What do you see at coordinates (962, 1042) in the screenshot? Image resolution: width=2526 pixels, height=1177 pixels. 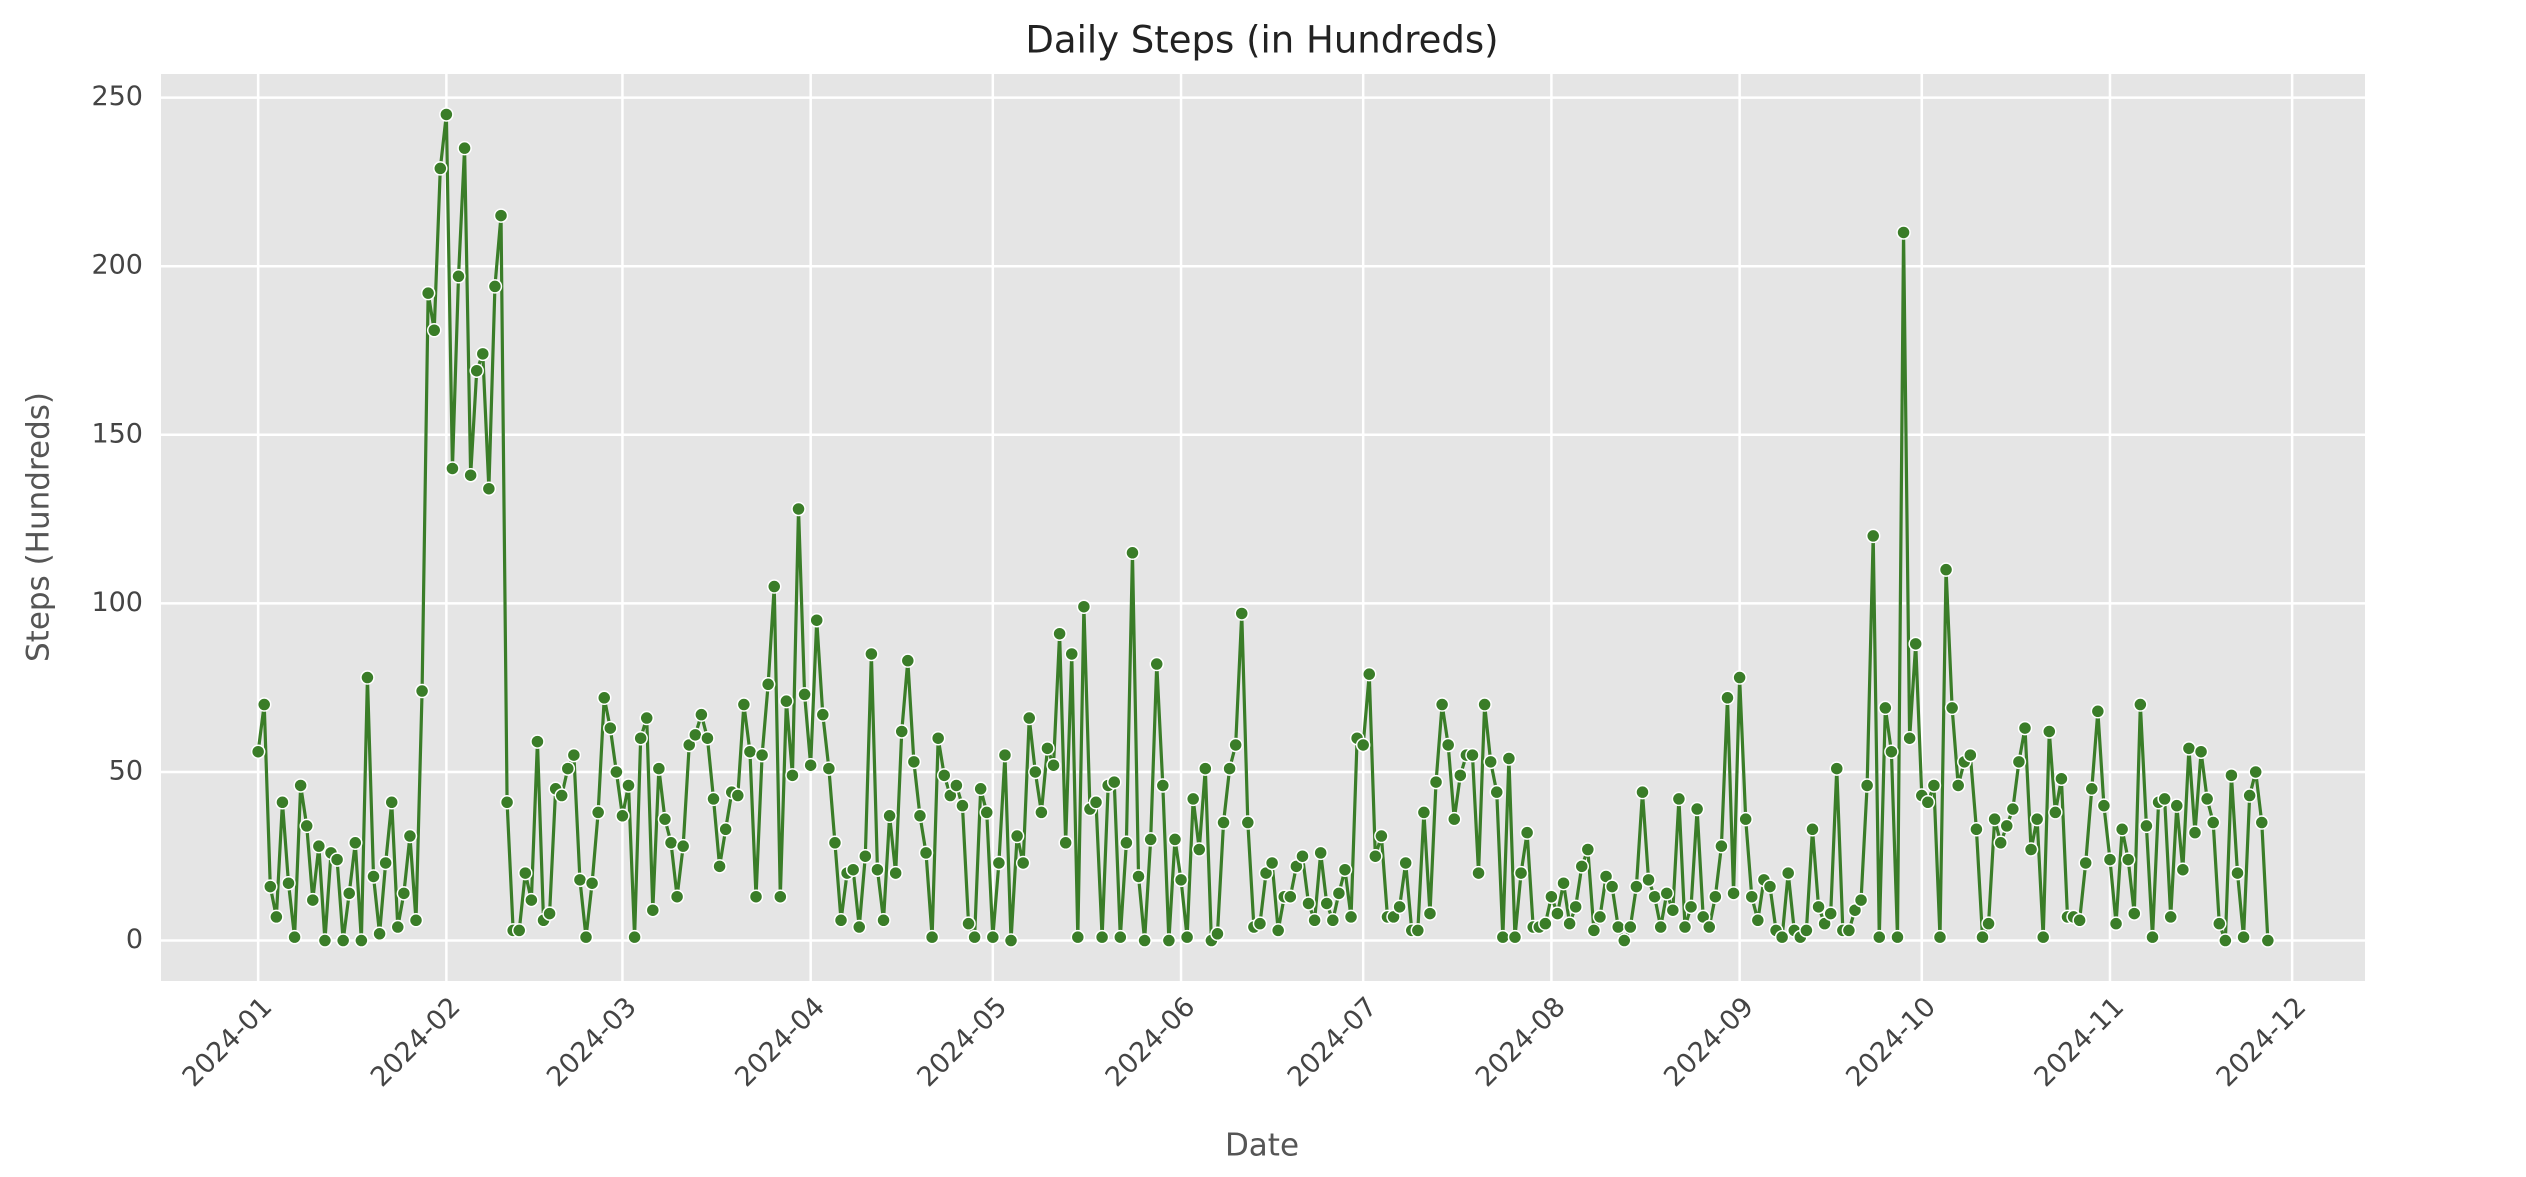 I see `x-tick-label: 2024-05` at bounding box center [962, 1042].